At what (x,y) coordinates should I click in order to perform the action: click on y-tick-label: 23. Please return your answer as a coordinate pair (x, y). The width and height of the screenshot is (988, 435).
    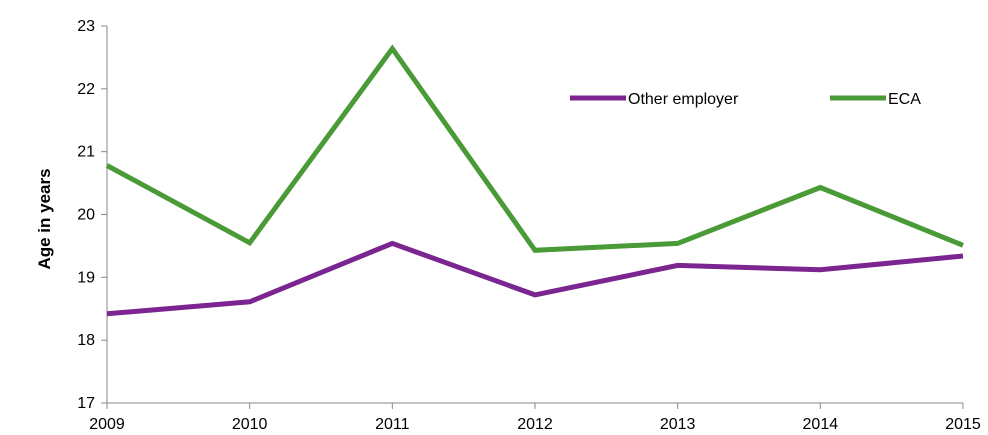
    Looking at the image, I should click on (86, 26).